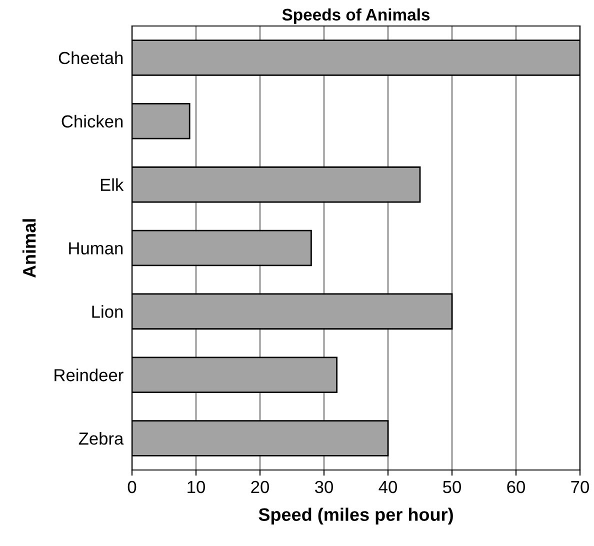 The width and height of the screenshot is (594, 546). Describe the element at coordinates (112, 184) in the screenshot. I see `y-tick-label: Elk` at that location.